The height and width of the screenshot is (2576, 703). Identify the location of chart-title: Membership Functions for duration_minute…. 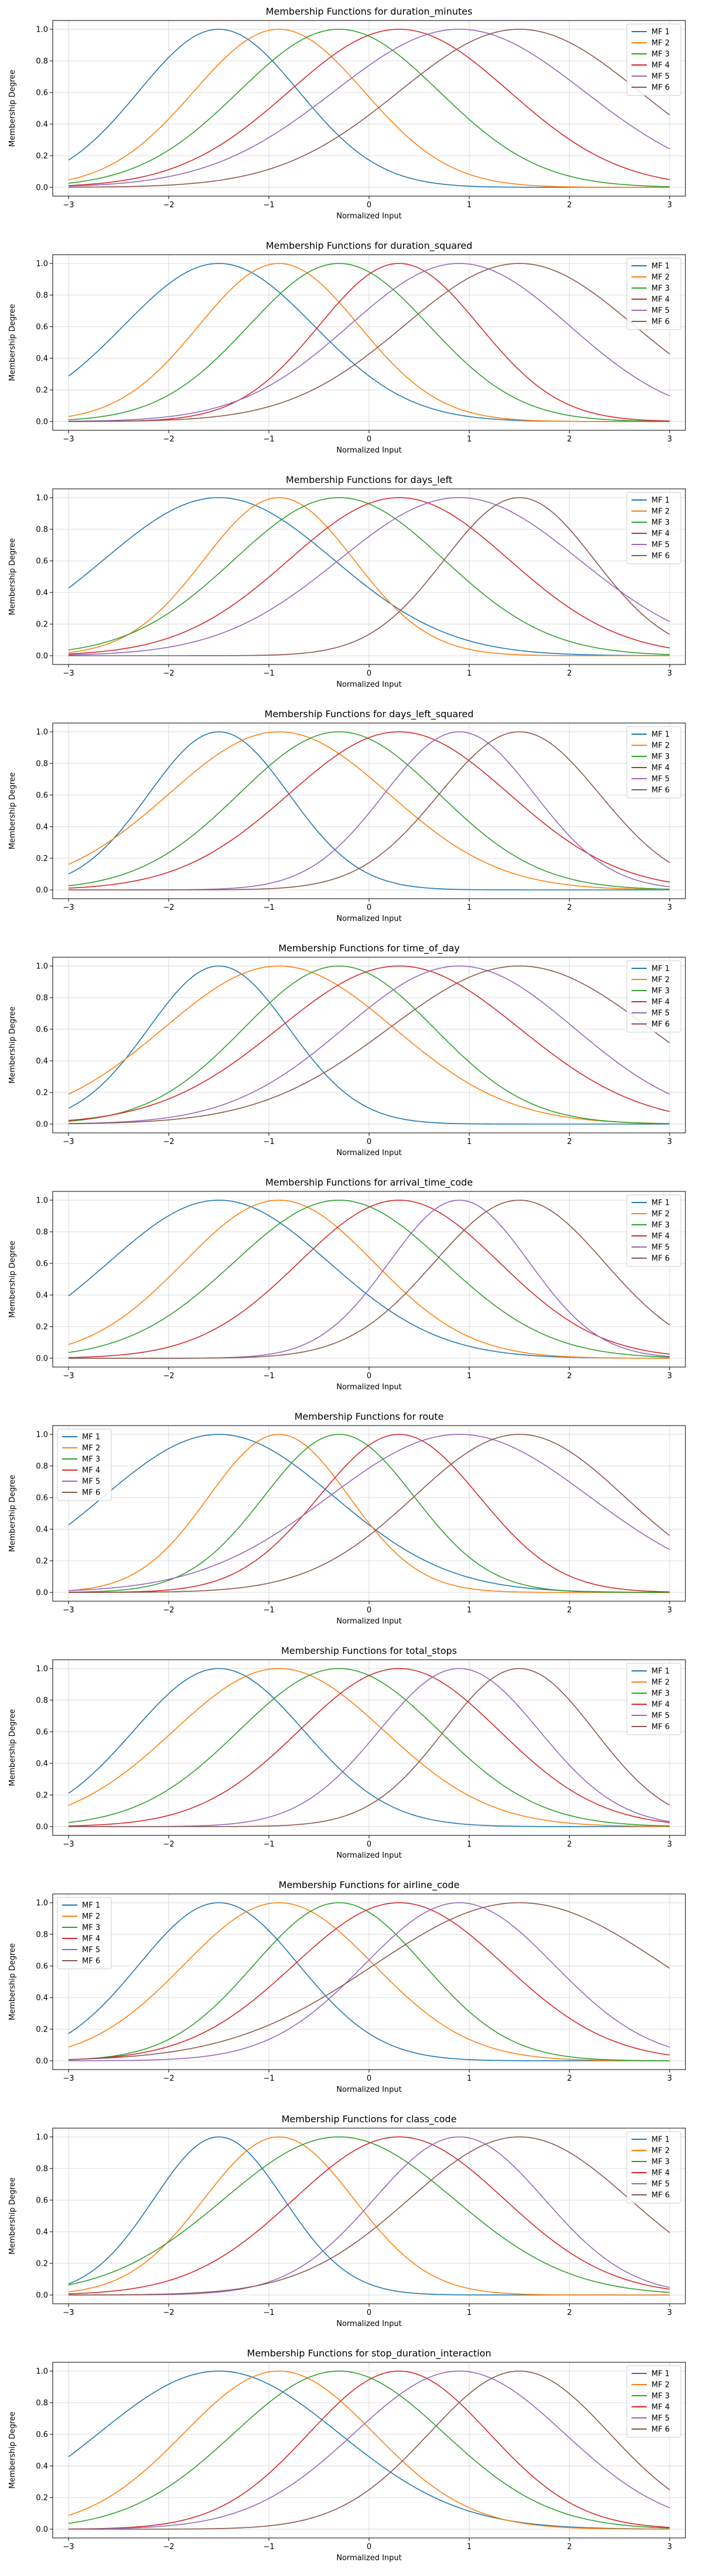
(369, 12).